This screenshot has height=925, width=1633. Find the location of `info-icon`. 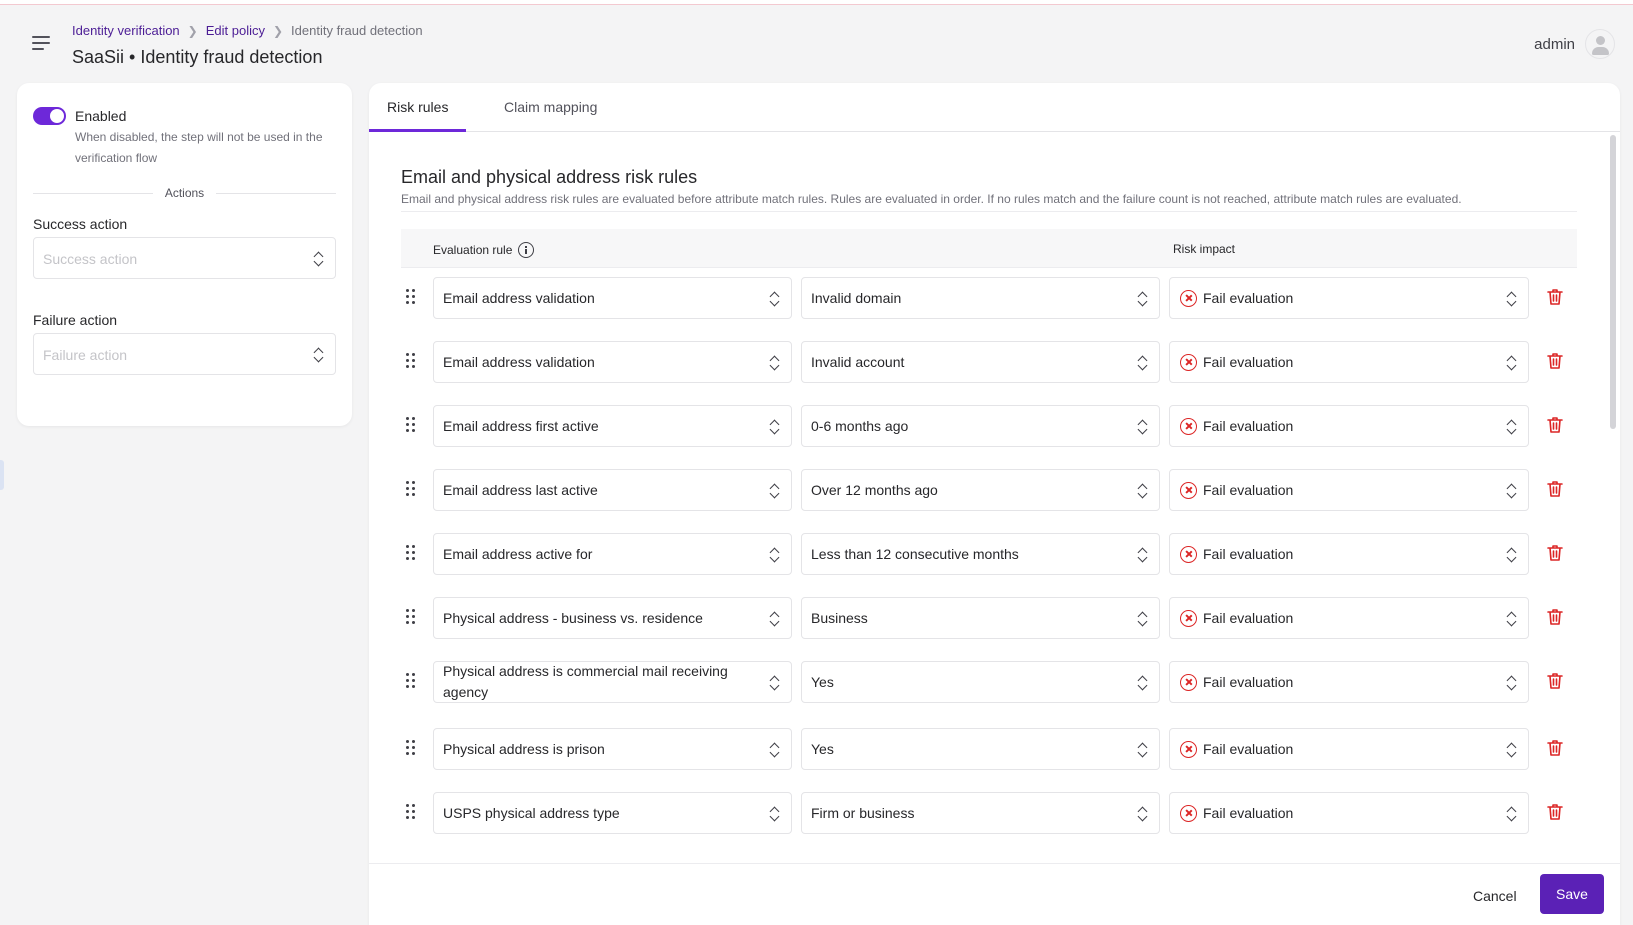

info-icon is located at coordinates (526, 250).